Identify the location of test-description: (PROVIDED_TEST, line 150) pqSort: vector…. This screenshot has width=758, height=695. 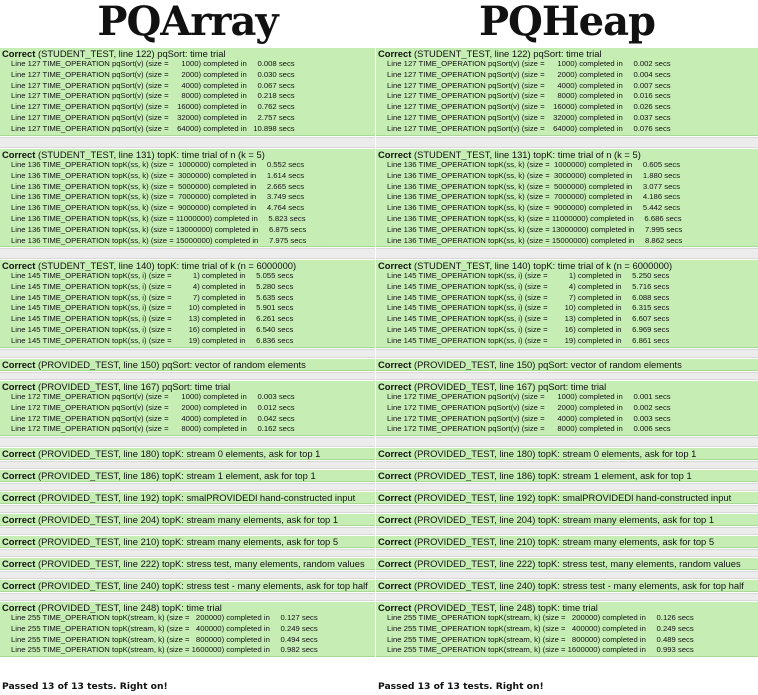
(170, 364).